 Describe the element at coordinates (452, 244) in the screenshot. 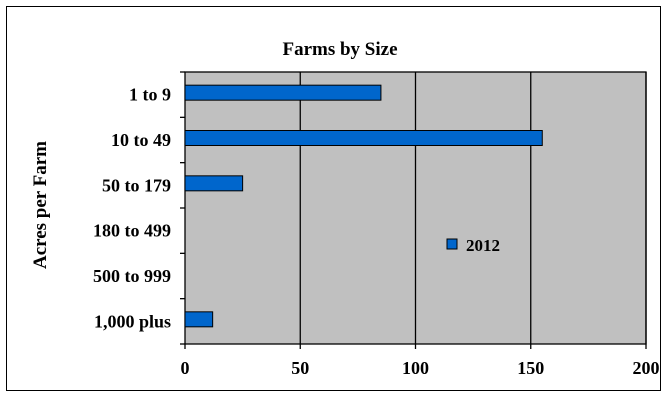

I see `legend-swatch-2012` at that location.